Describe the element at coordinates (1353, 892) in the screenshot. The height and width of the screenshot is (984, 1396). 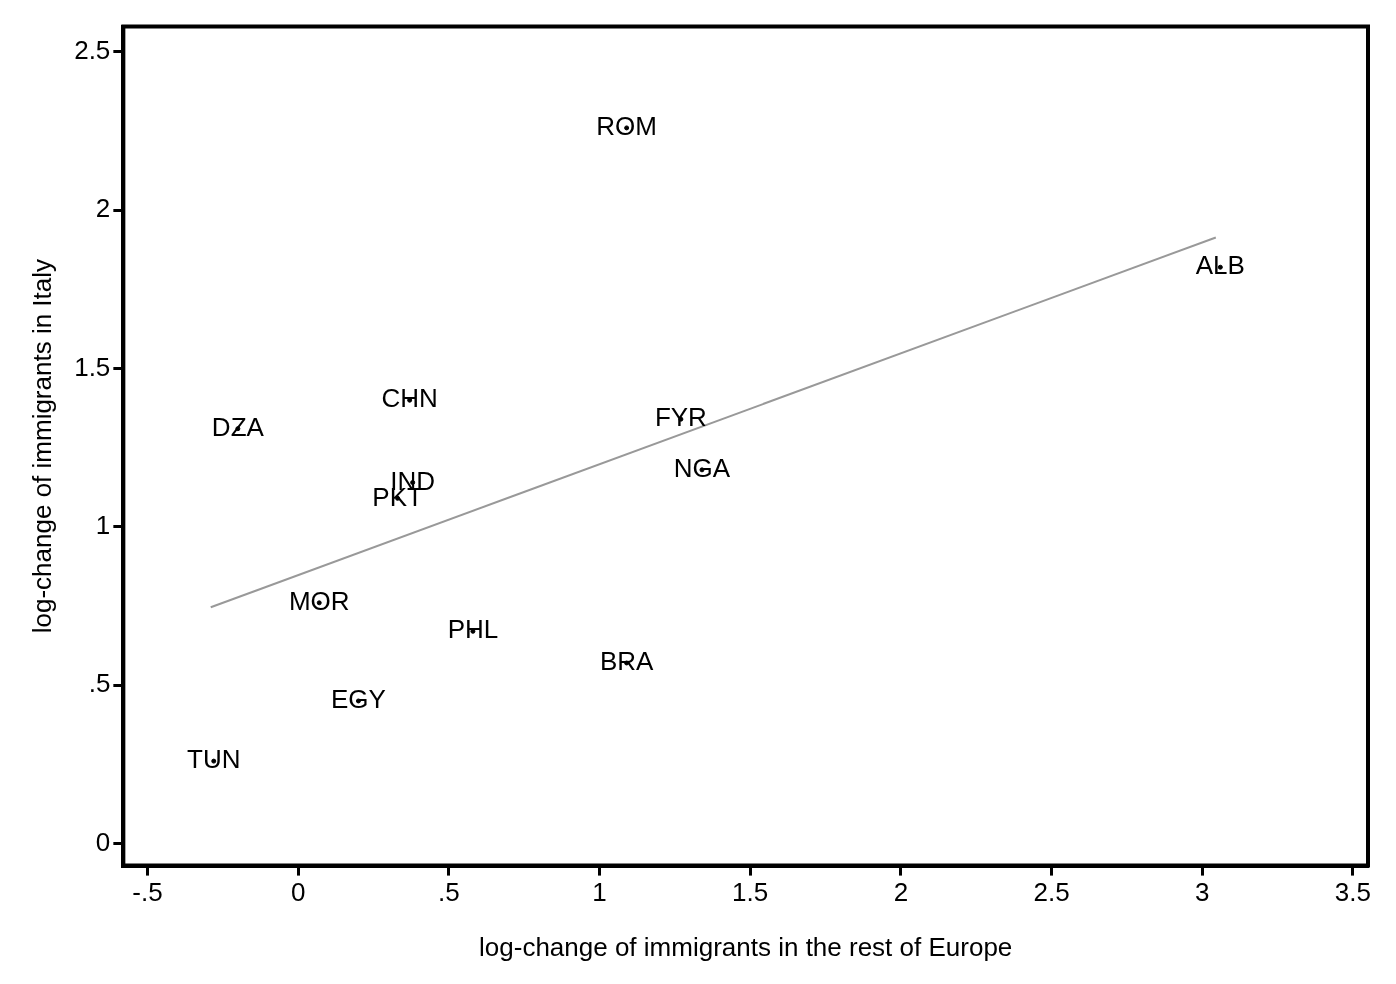
I see `x-tick-label: 3.5` at that location.